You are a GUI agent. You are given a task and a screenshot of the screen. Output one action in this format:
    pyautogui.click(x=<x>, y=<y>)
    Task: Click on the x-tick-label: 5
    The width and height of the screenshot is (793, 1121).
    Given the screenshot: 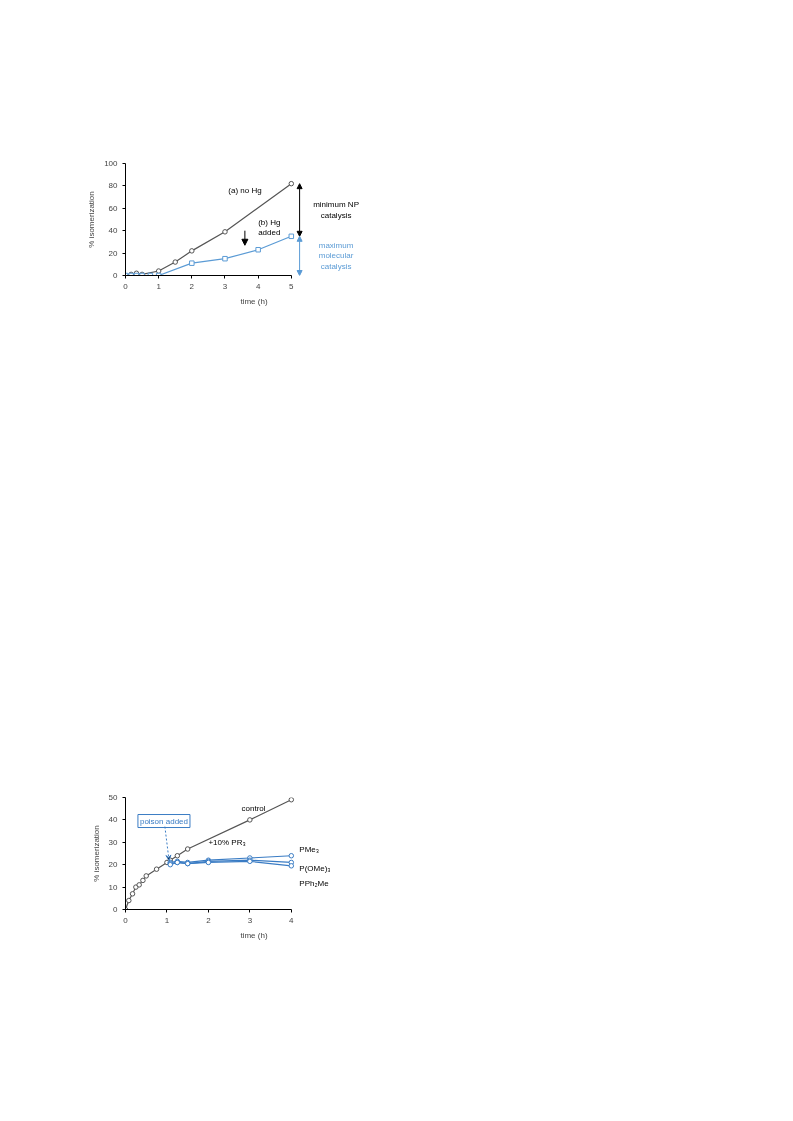 What is the action you would take?
    pyautogui.click(x=292, y=286)
    